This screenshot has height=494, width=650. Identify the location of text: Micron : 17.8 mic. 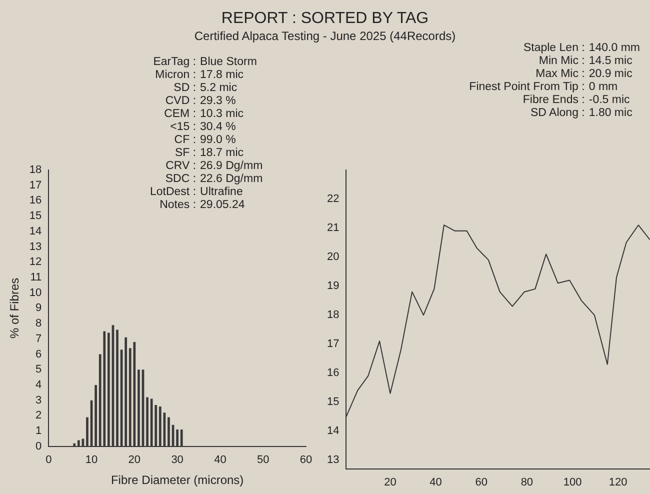
(199, 75).